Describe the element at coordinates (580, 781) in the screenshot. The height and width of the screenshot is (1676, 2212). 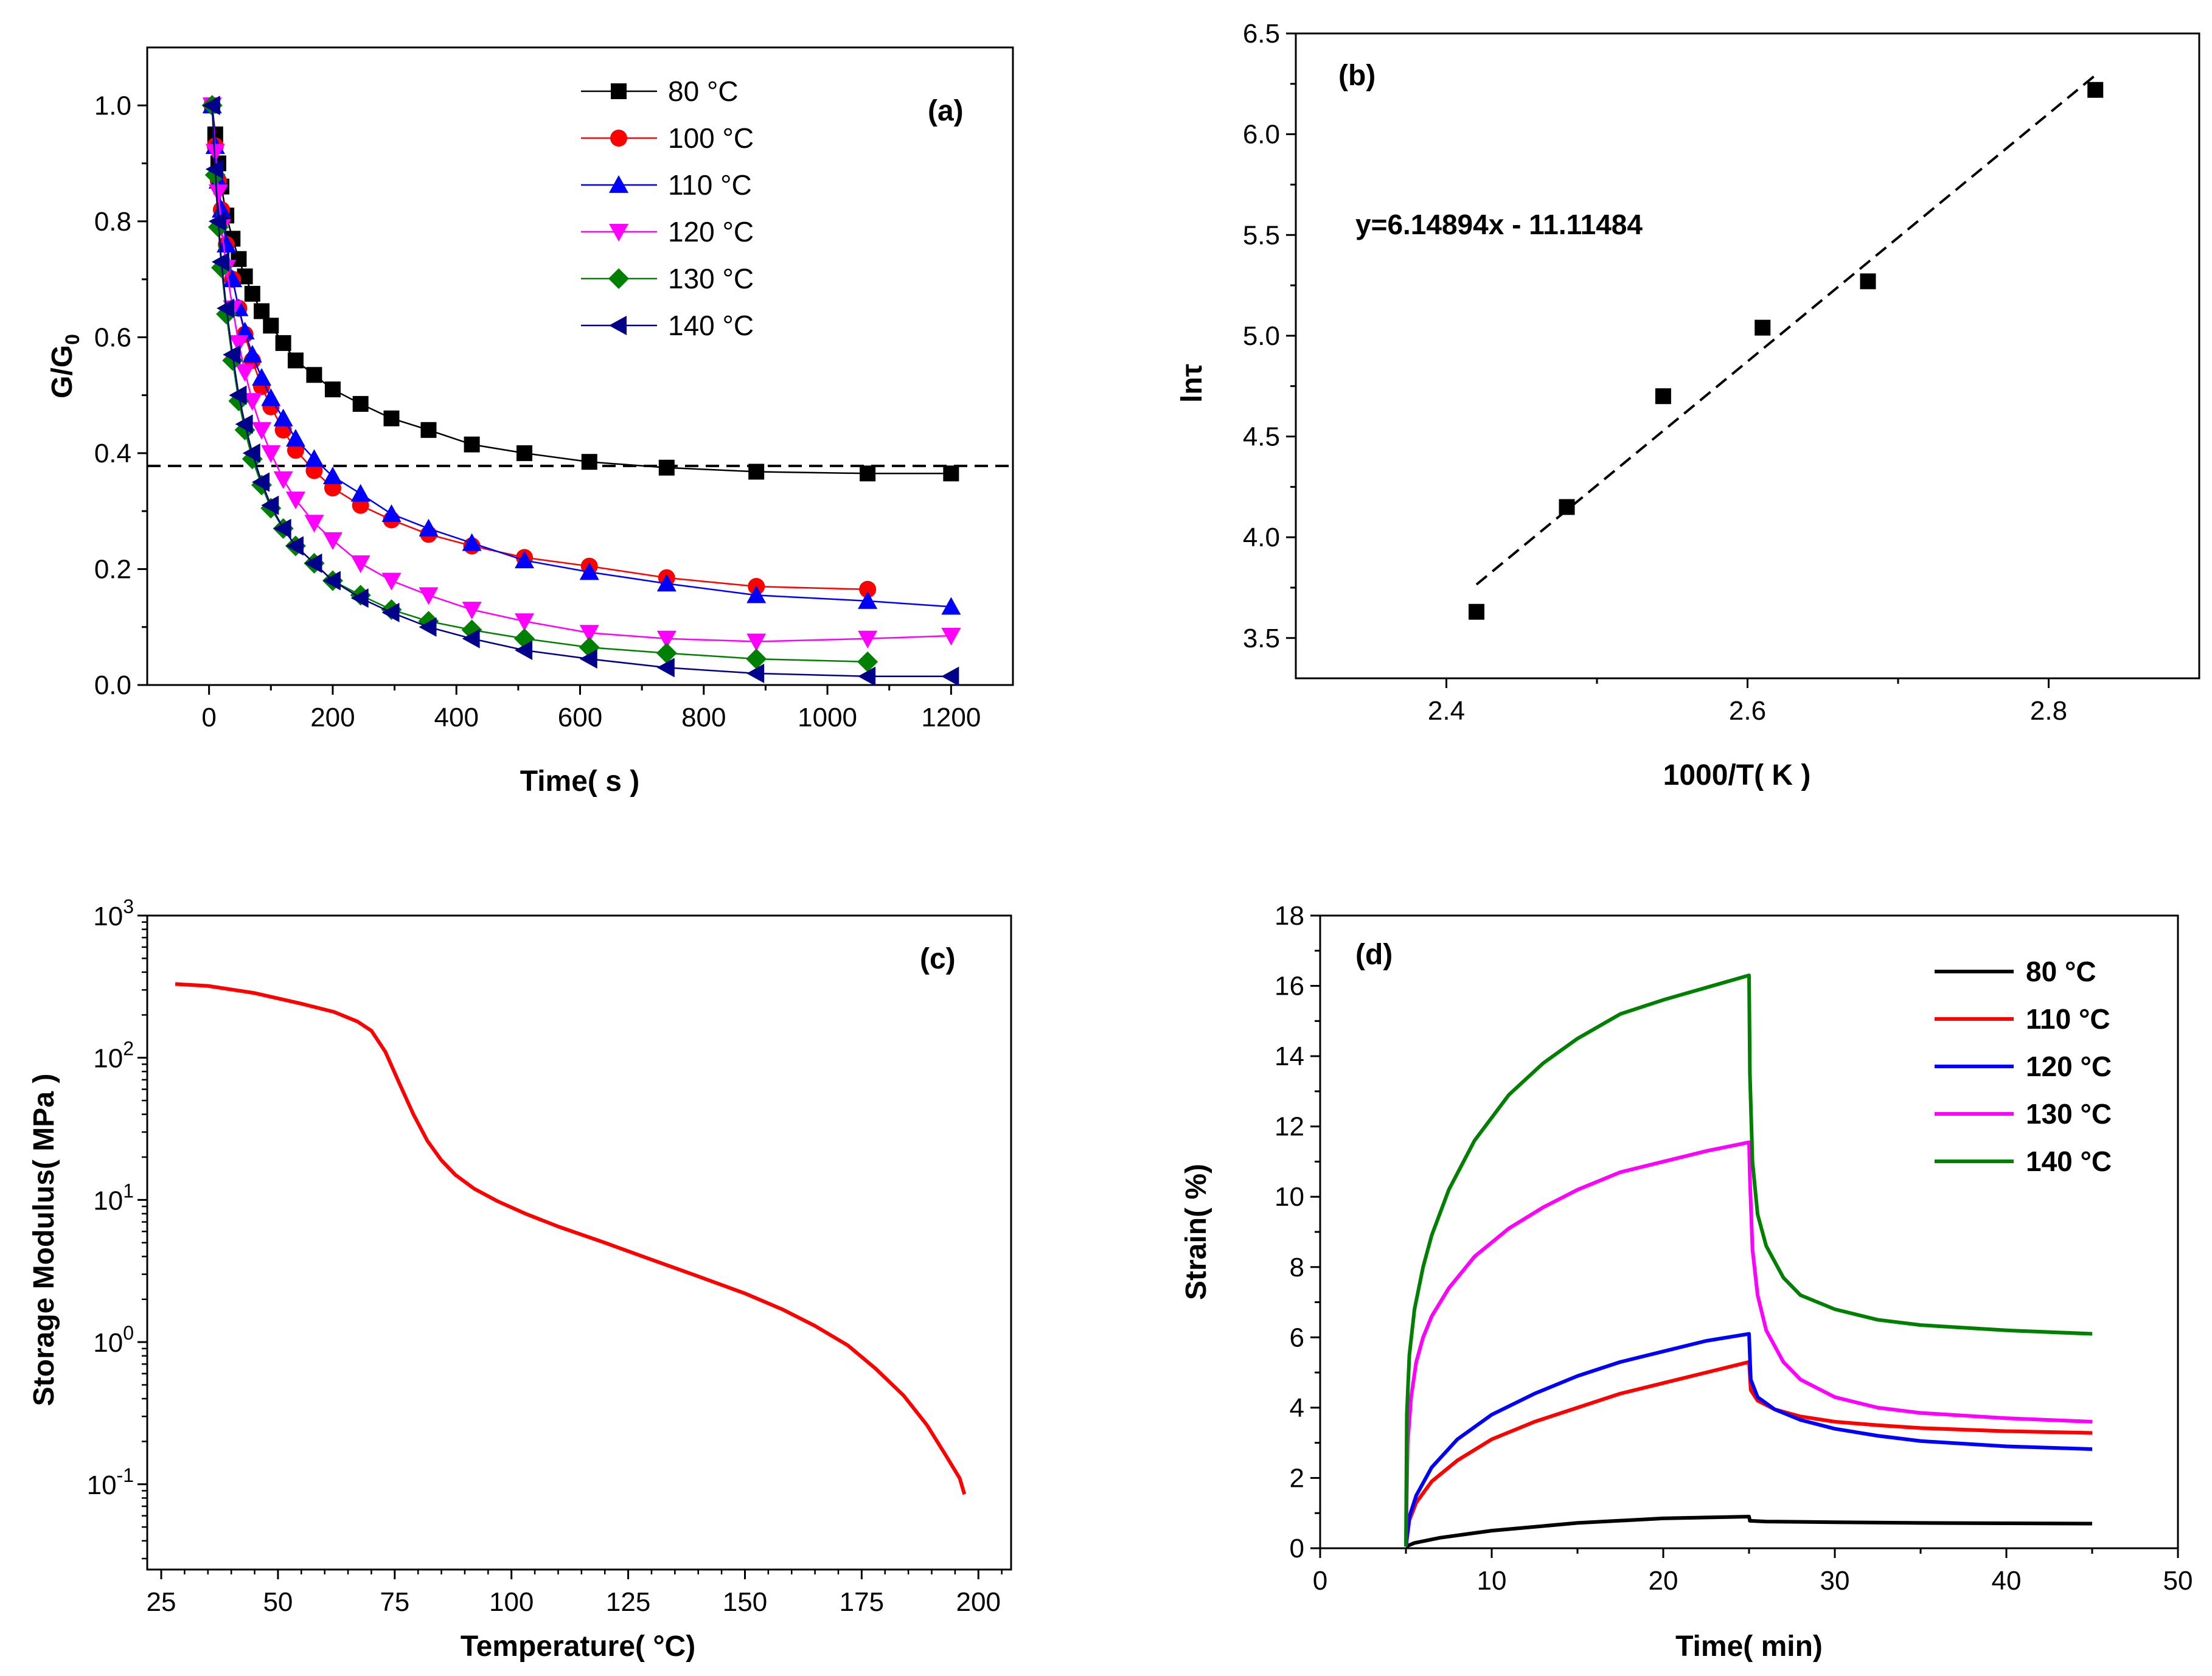
I see `panel-a-x-axis-label: Time( s )` at that location.